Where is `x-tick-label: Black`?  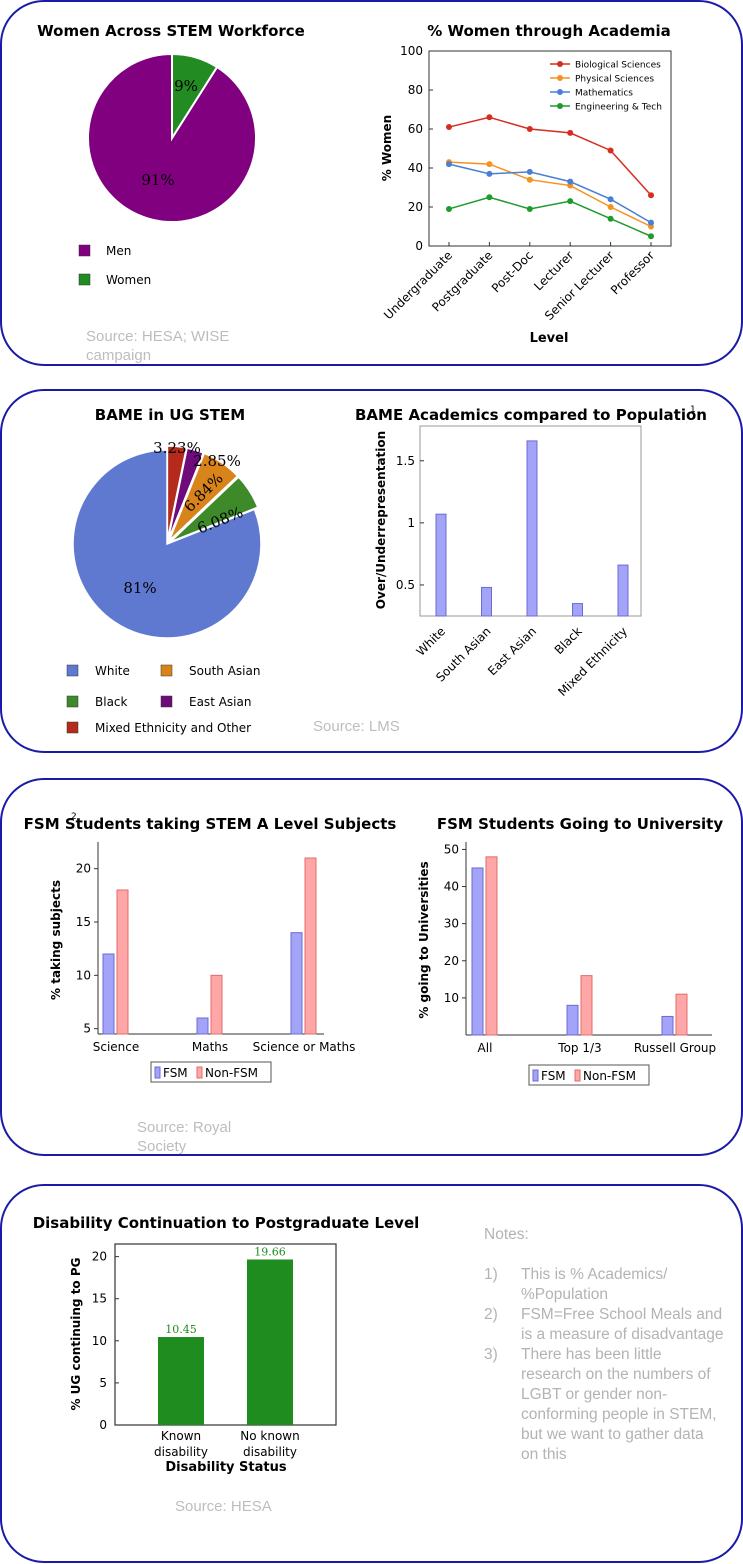
x-tick-label: Black is located at coordinates (568, 640).